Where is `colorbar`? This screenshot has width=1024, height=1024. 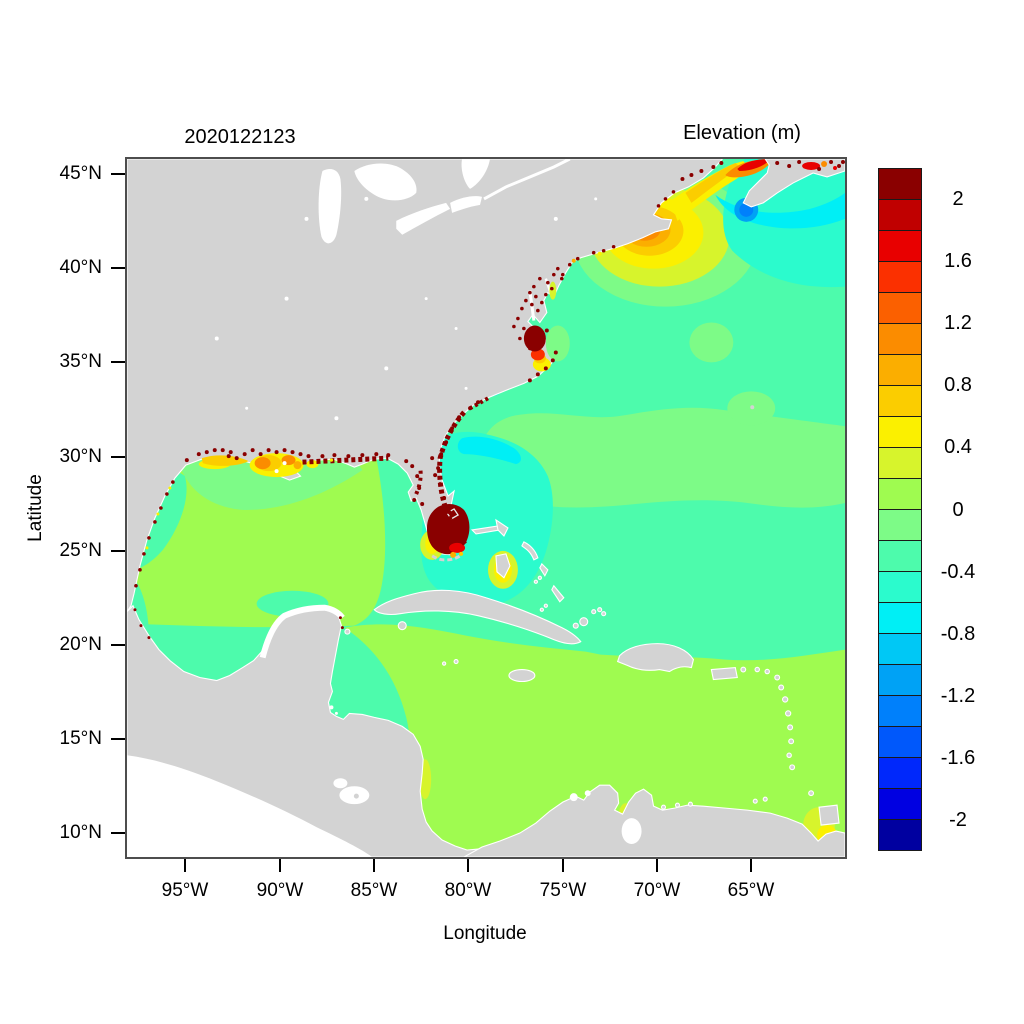 colorbar is located at coordinates (900, 509).